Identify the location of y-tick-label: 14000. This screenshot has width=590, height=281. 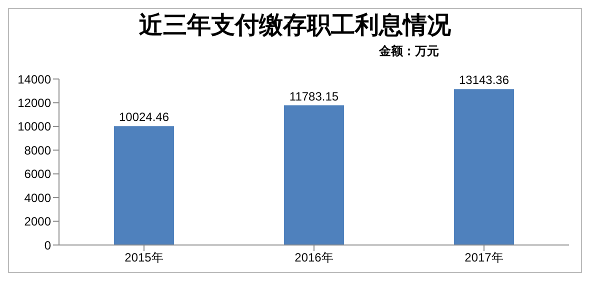
(35, 79).